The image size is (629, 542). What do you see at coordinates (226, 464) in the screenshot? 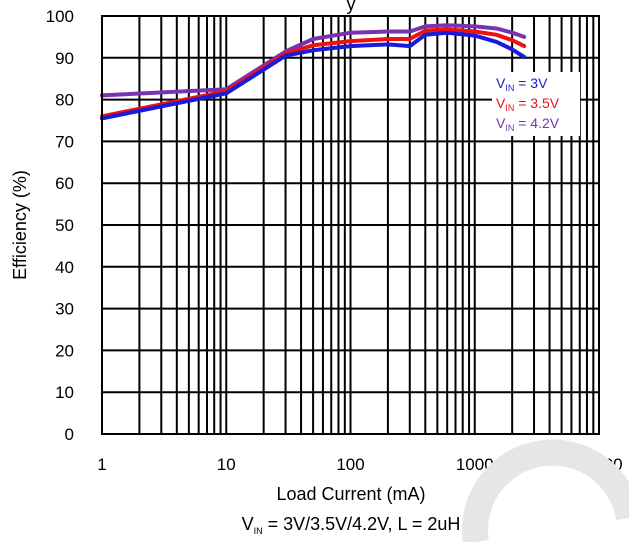
I see `x-tick-label: 10` at bounding box center [226, 464].